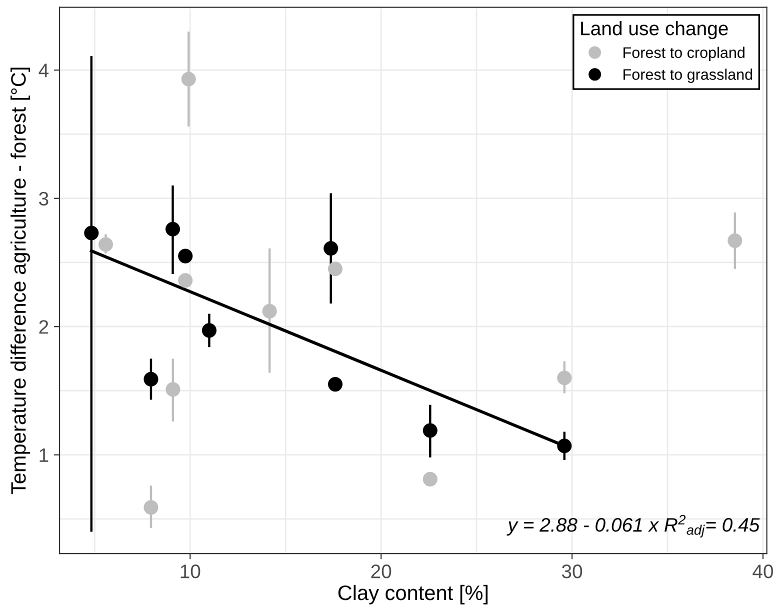  Describe the element at coordinates (762, 571) in the screenshot. I see `x-tick-label: 40` at that location.